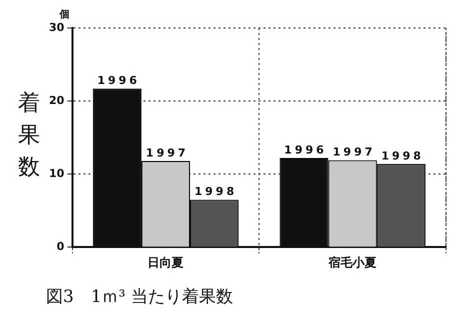 The height and width of the screenshot is (320, 468). I want to click on text: 個, so click(64, 14).